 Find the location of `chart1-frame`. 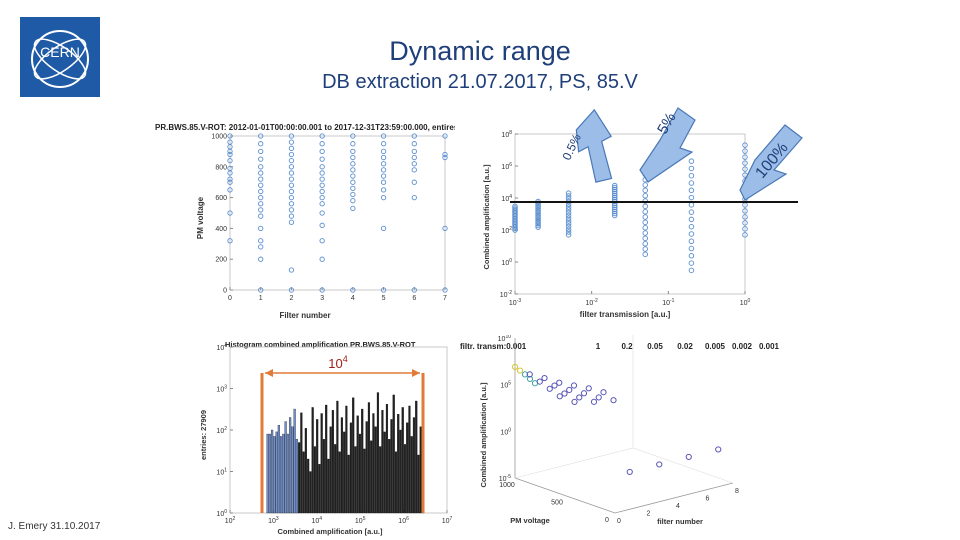

chart1-frame is located at coordinates (337, 213).